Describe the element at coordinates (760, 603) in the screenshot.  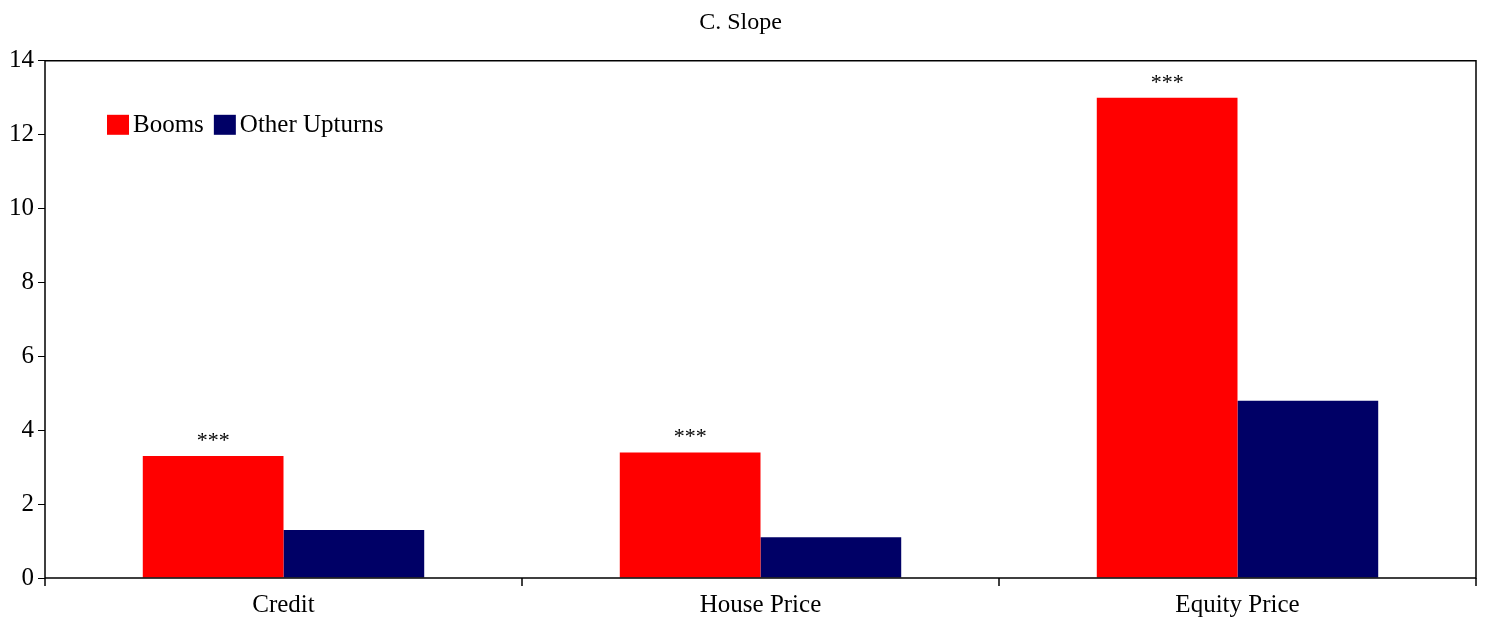
I see `x-tick-label: House Price` at that location.